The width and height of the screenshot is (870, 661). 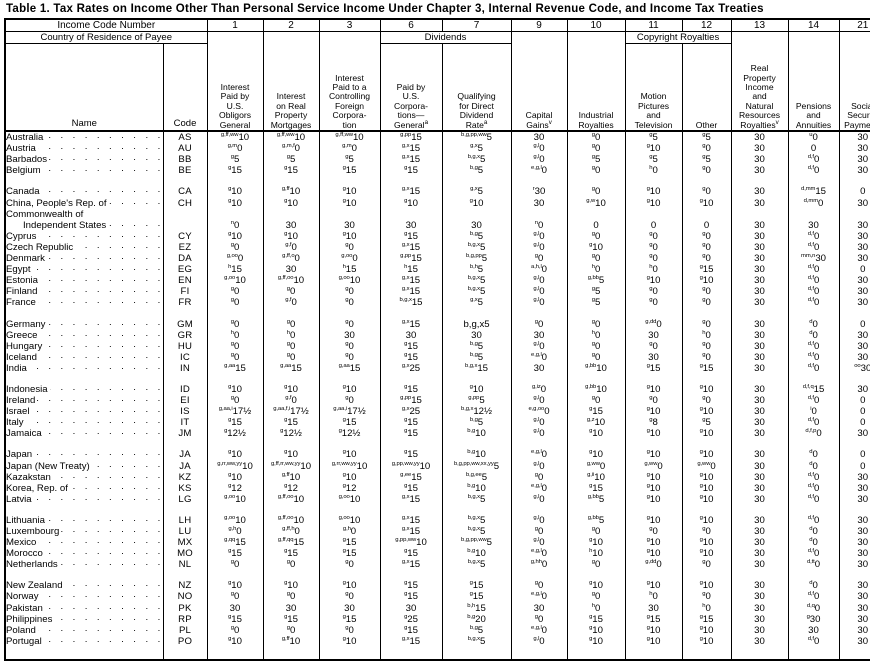 What do you see at coordinates (476, 477) in the screenshot?
I see `rate-cell: b,g,ee5` at bounding box center [476, 477].